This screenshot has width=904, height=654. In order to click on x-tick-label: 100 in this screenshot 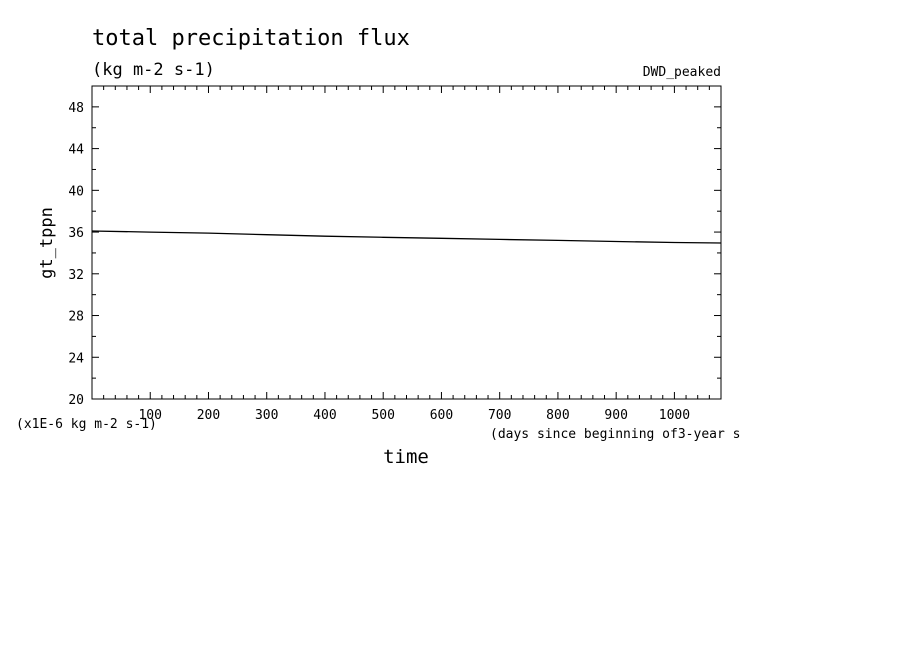, I will do `click(149, 415)`.